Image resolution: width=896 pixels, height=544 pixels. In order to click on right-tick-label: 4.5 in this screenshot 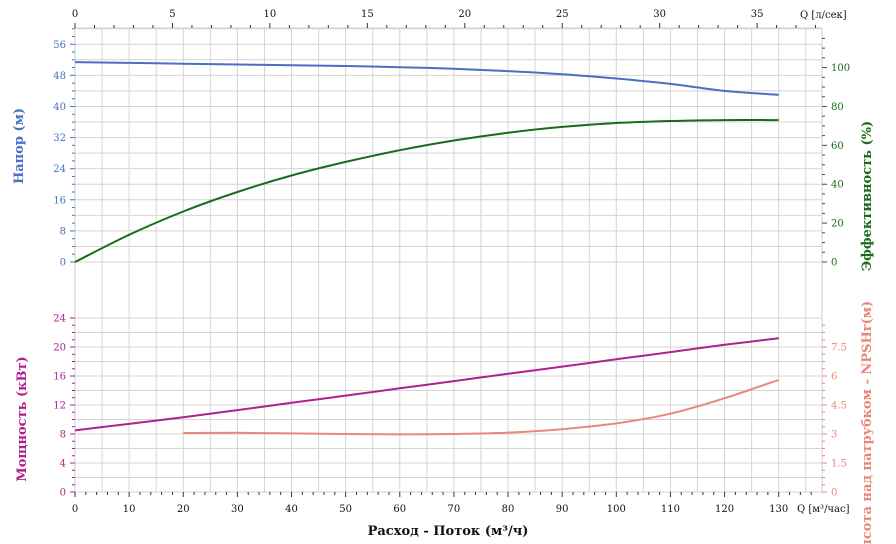, I will do `click(839, 406)`.